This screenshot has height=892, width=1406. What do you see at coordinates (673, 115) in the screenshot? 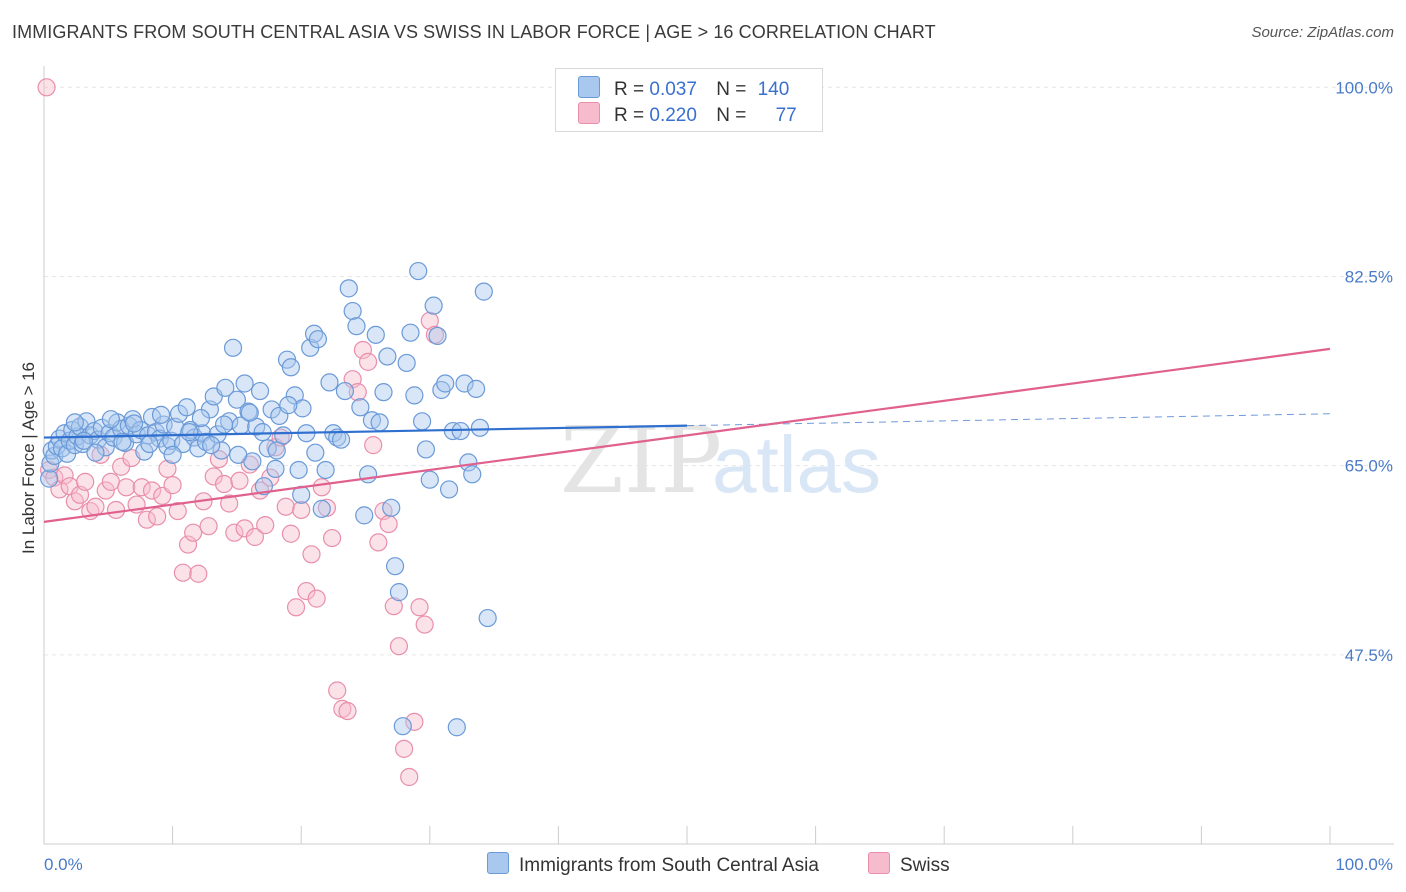
I see `legend-r-value: 0.220` at bounding box center [673, 115].